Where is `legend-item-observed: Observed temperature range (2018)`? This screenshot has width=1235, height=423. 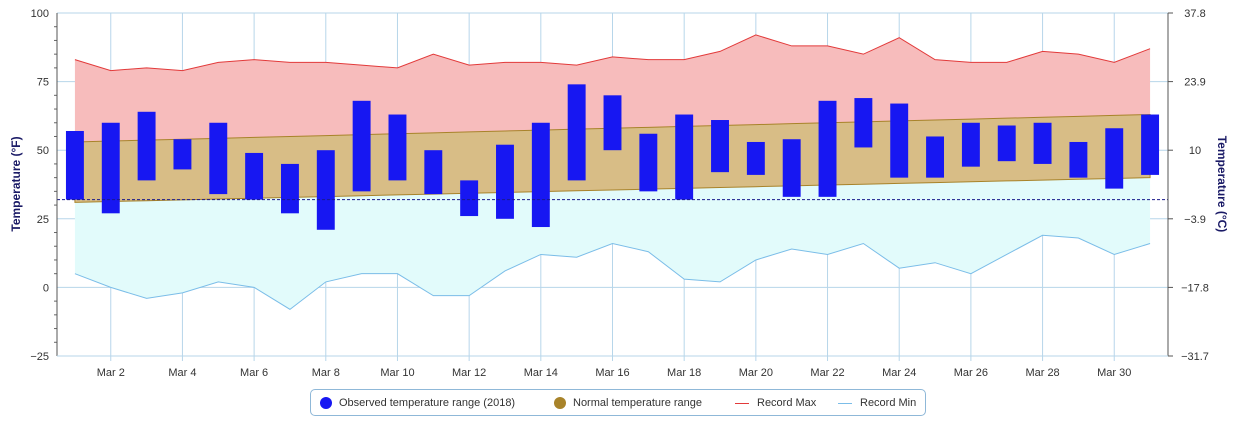 legend-item-observed: Observed temperature range (2018) is located at coordinates (417, 403).